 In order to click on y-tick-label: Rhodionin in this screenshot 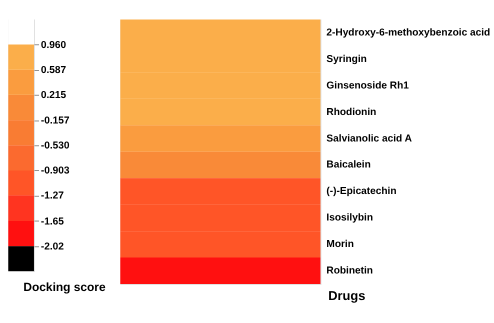, I will do `click(351, 112)`.